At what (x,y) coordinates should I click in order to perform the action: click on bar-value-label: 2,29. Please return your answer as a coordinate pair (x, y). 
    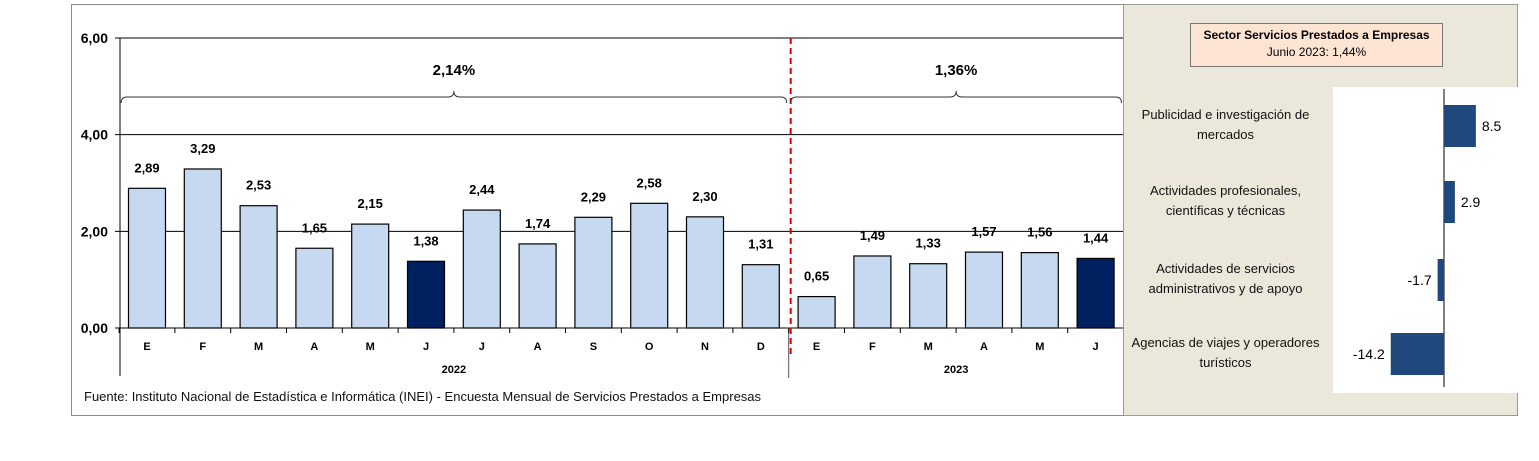
    Looking at the image, I should click on (593, 196).